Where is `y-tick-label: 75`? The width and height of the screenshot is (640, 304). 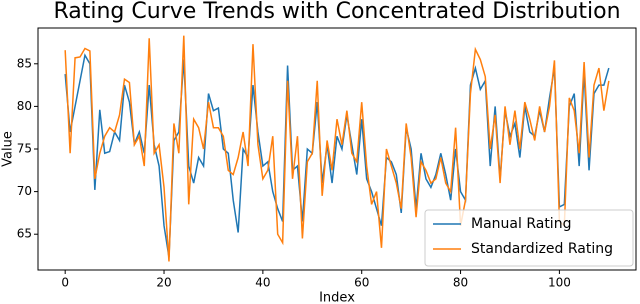 y-tick-label: 75 is located at coordinates (24, 149).